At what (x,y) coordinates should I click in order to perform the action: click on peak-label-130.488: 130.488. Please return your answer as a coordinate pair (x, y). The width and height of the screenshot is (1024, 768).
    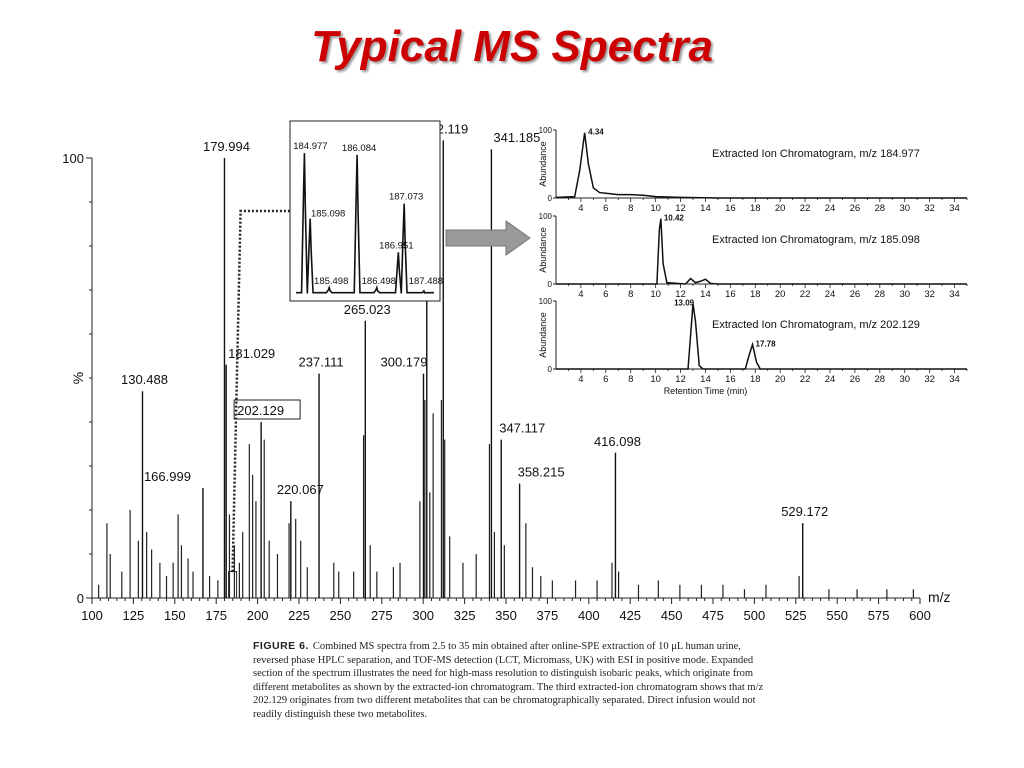
    Looking at the image, I should click on (144, 379).